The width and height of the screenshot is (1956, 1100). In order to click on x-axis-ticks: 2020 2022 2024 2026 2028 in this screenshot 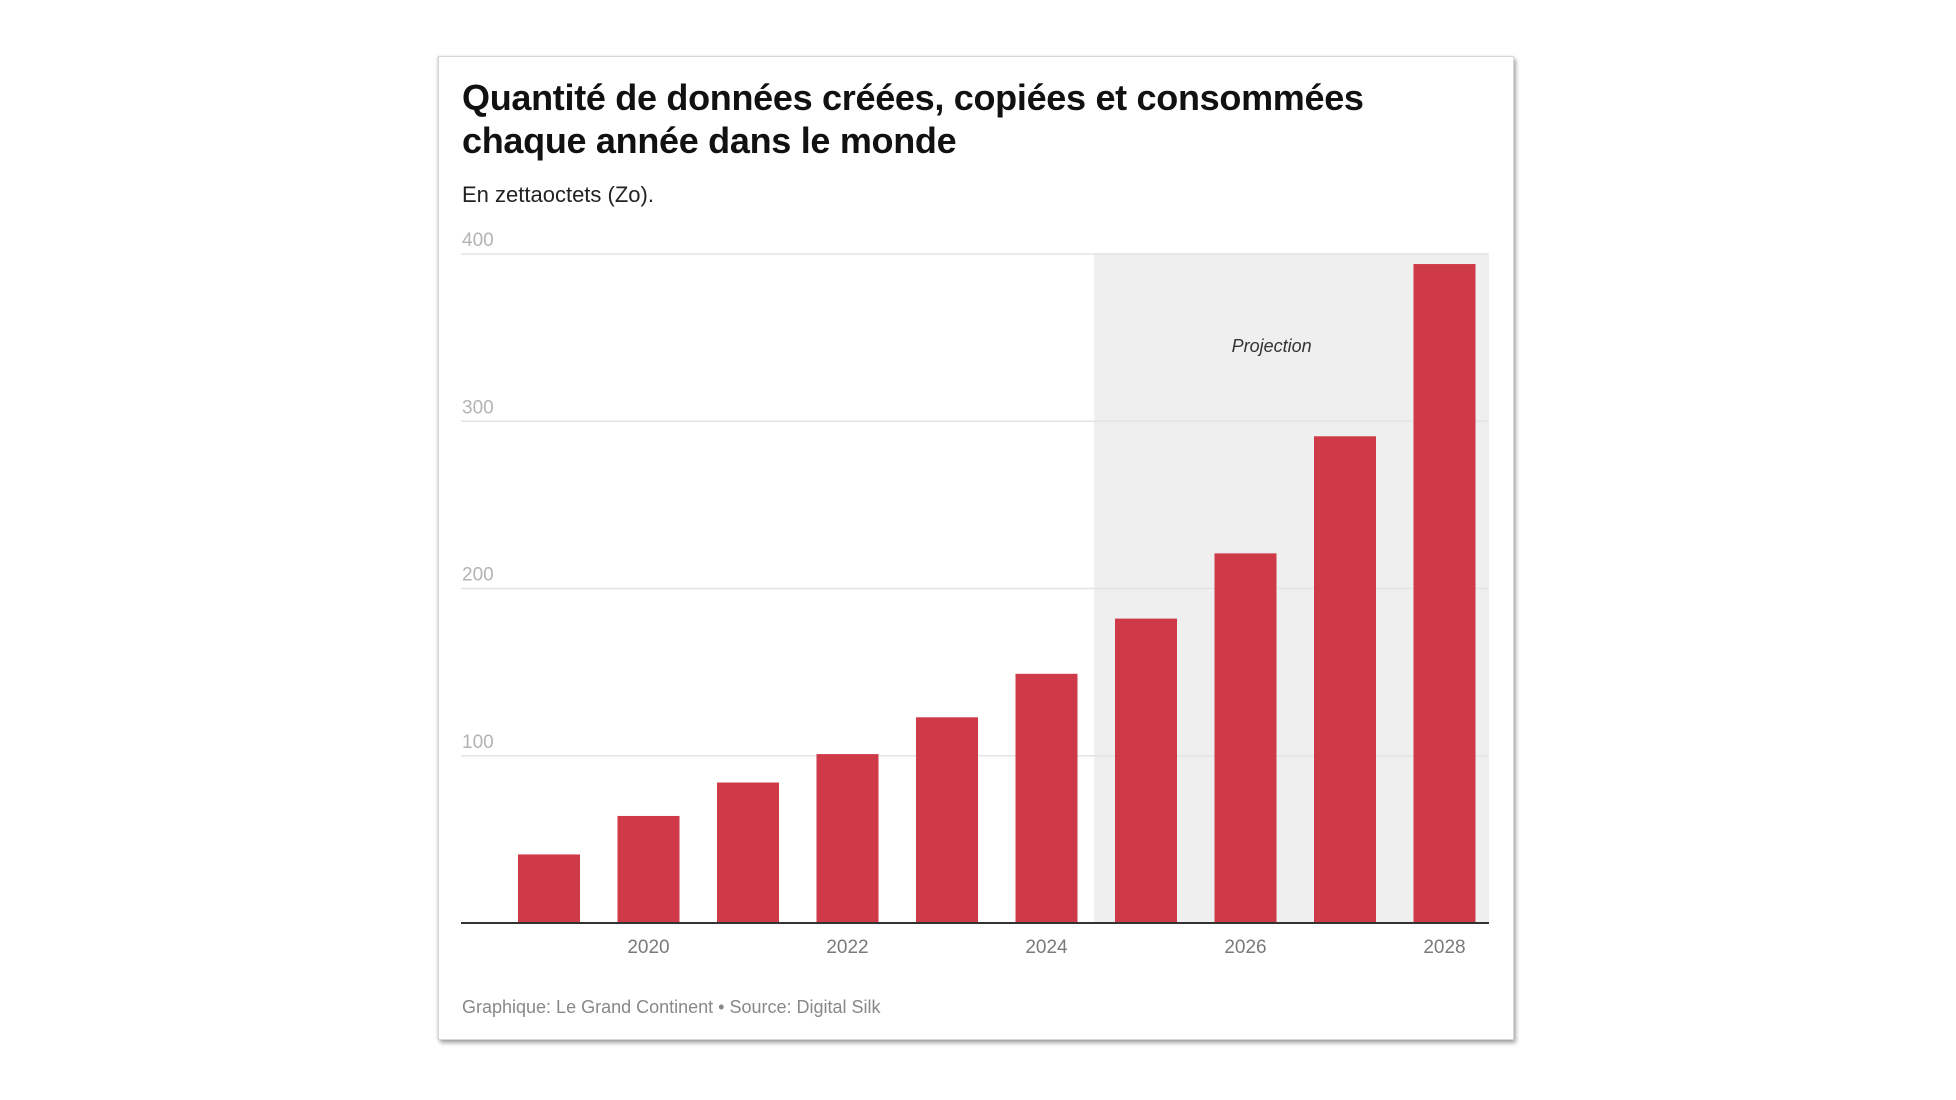, I will do `click(1046, 947)`.